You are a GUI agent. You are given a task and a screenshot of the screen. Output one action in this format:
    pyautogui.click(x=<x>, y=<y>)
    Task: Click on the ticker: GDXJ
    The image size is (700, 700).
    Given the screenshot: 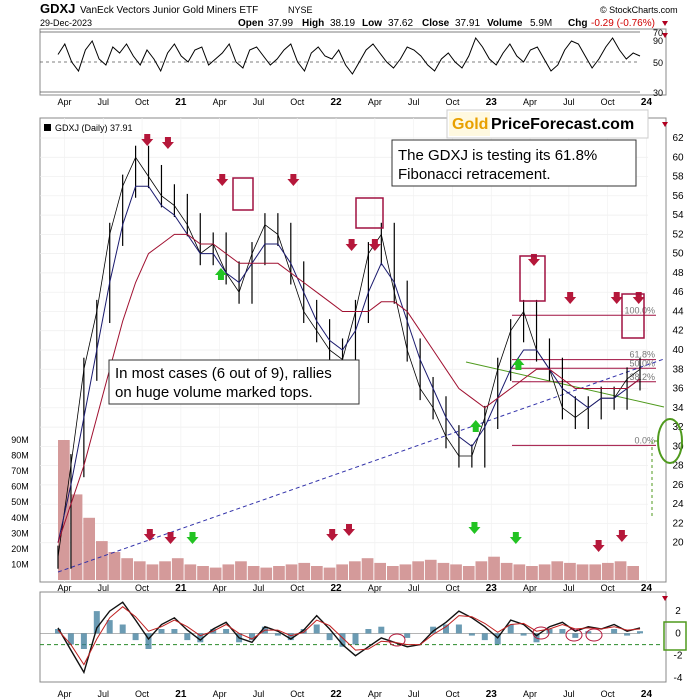 What is the action you would take?
    pyautogui.click(x=57, y=8)
    